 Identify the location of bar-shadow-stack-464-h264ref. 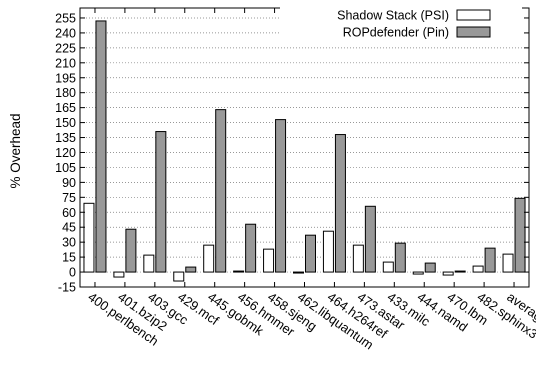
(328, 251).